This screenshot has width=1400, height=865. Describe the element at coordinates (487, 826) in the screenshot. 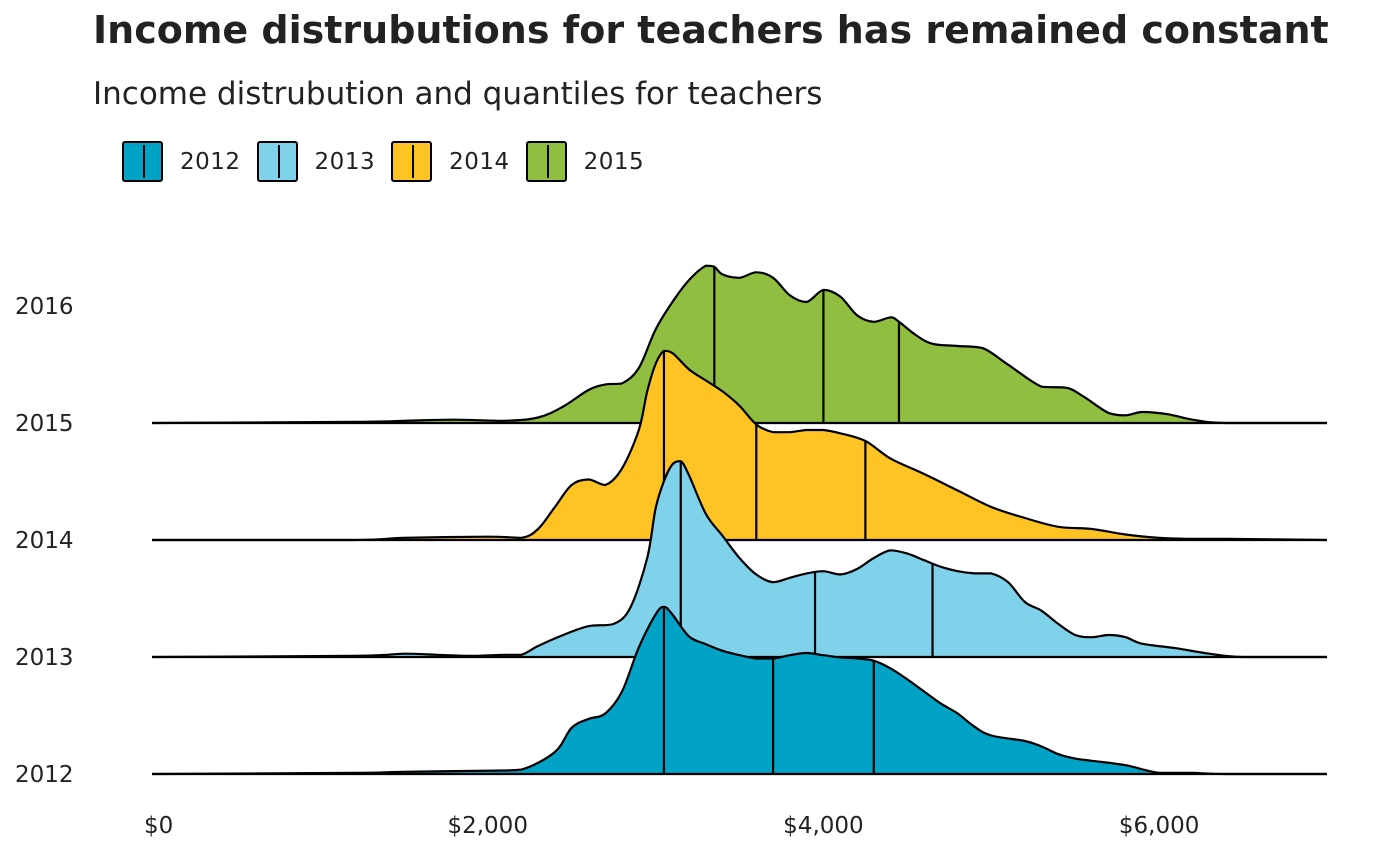

I see `x-tick-label: $2,000` at that location.